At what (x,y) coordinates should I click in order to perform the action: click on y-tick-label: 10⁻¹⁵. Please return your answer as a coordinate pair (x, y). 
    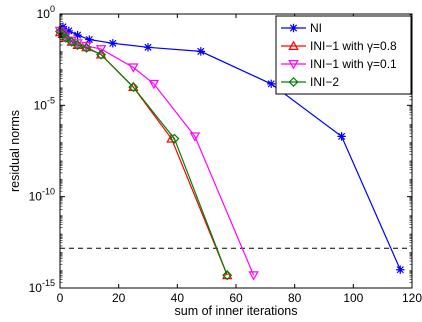
    Looking at the image, I should click on (42, 286).